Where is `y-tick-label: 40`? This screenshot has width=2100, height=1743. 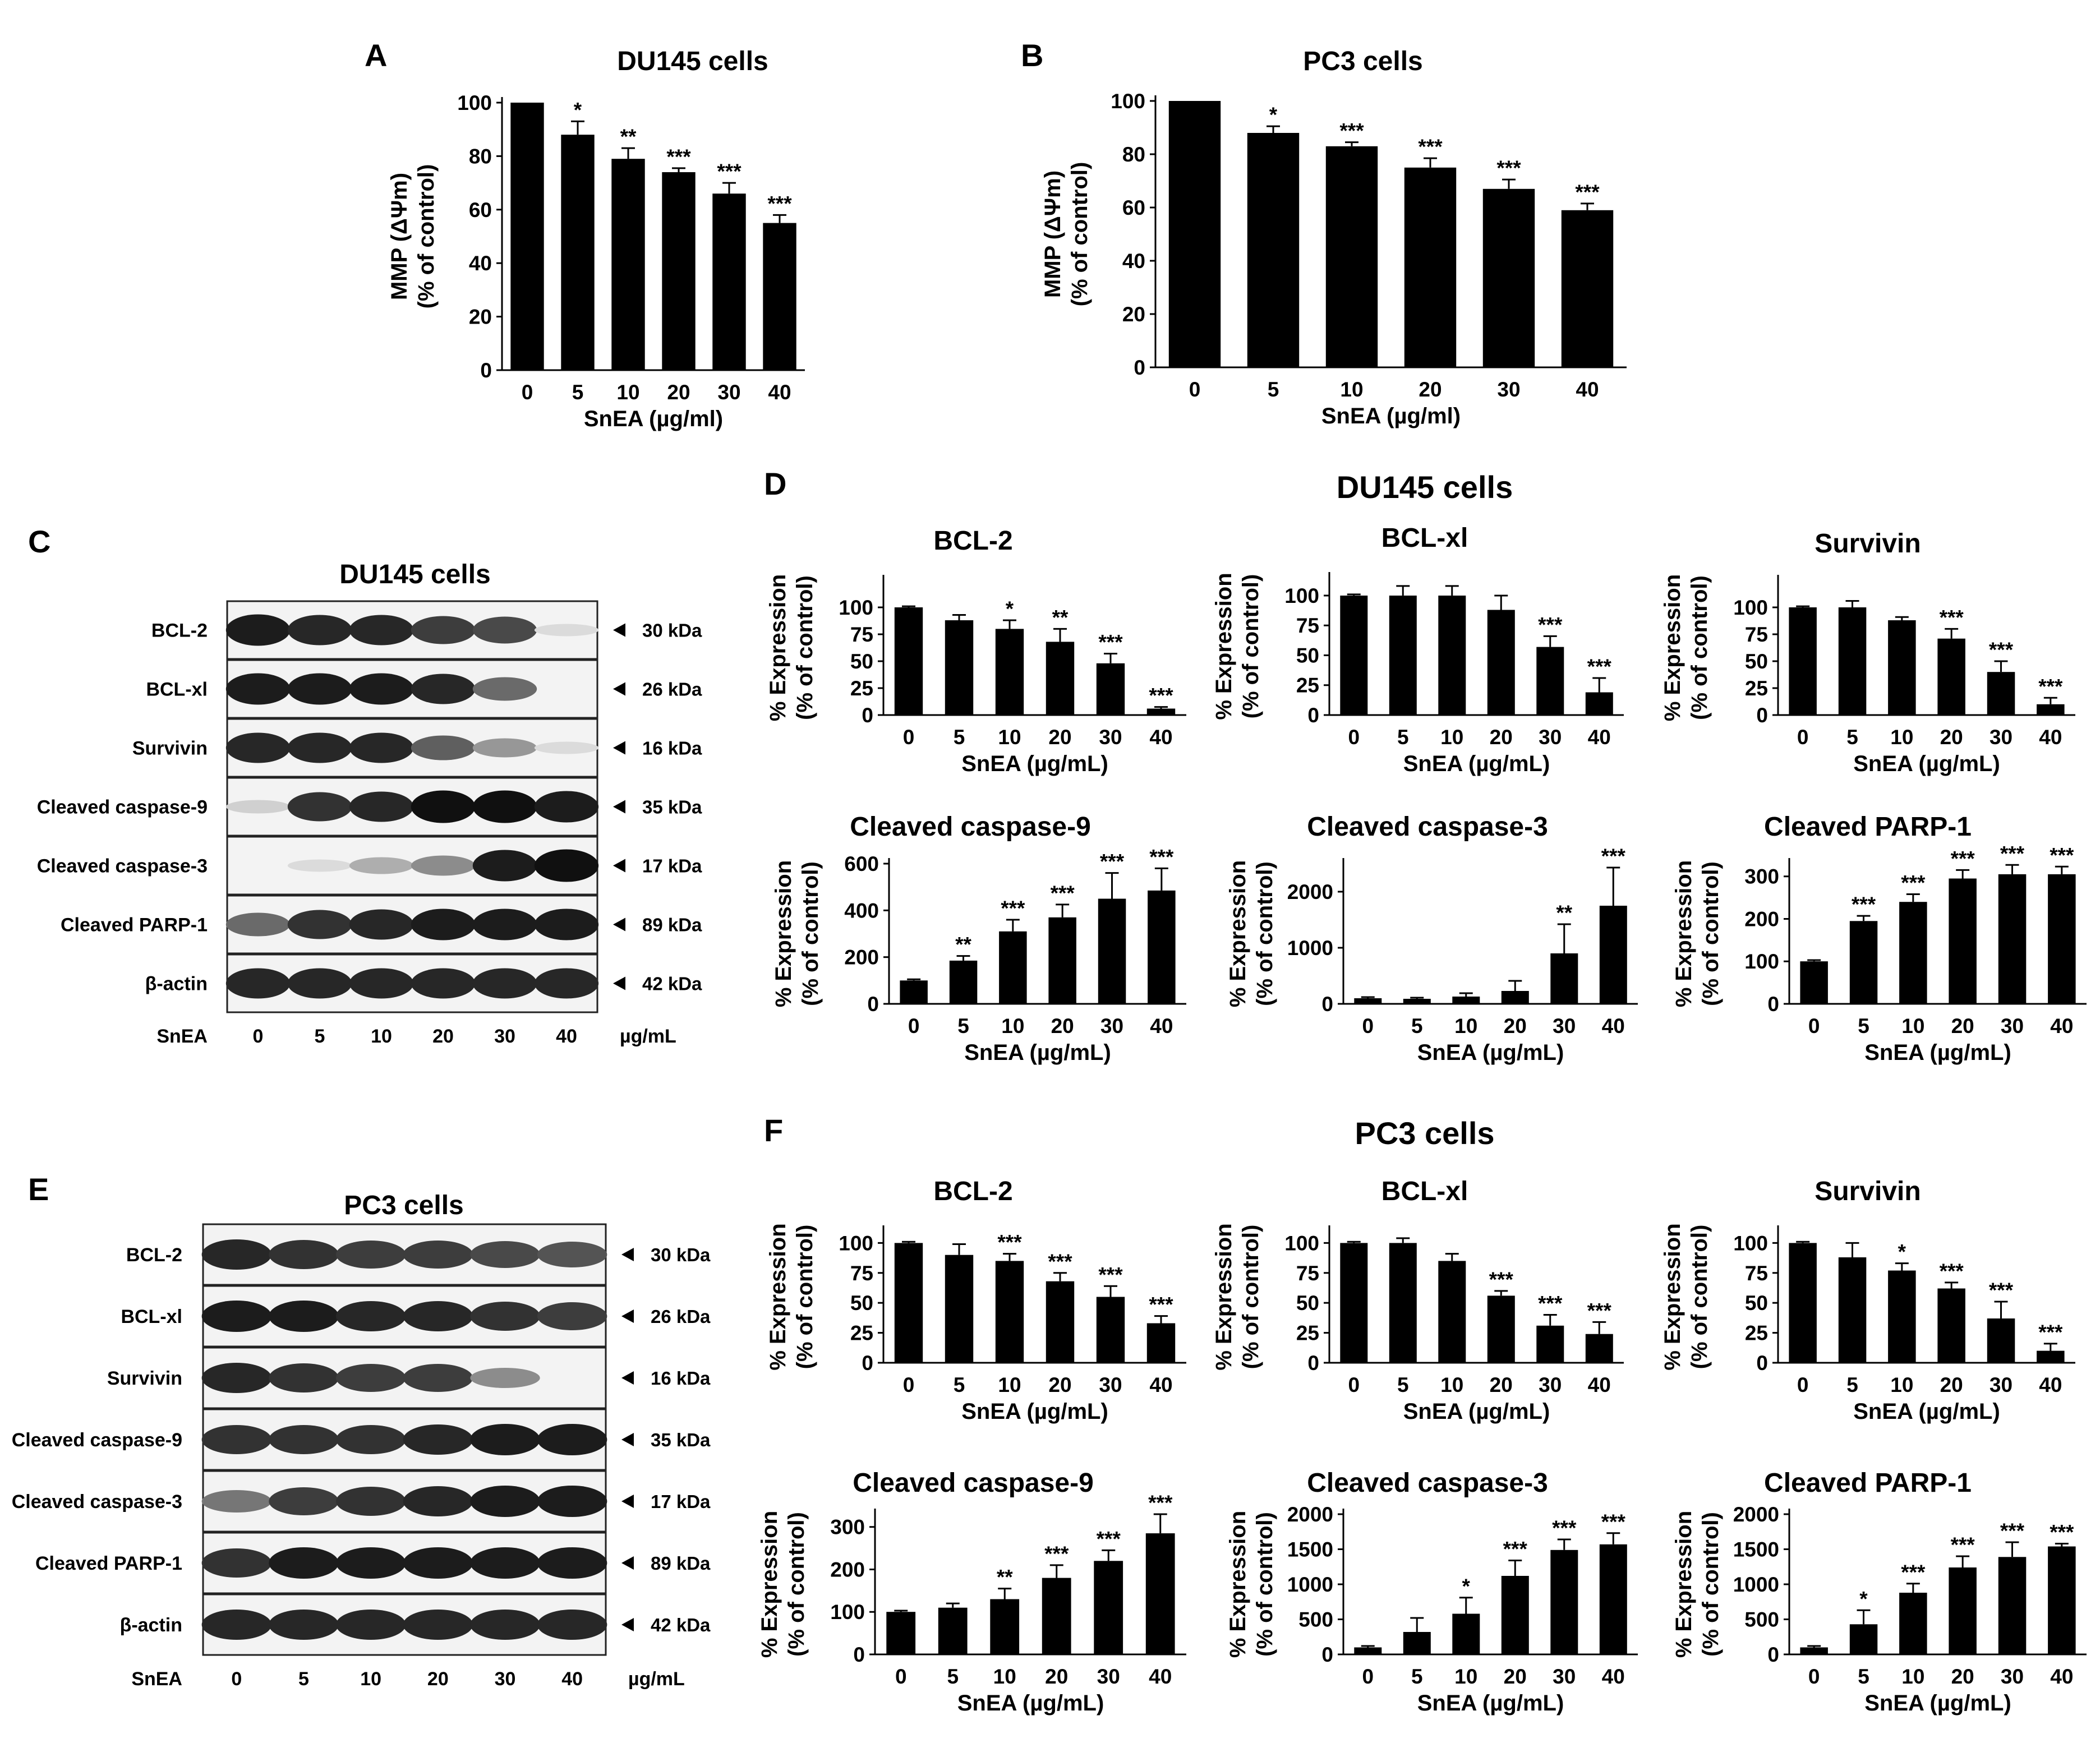 y-tick-label: 40 is located at coordinates (481, 263).